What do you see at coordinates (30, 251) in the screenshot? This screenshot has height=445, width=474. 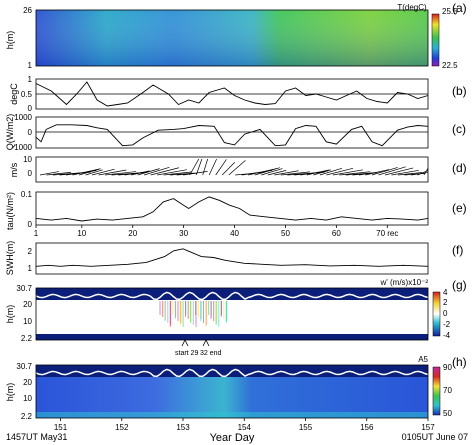 I see `f-ytick-1: 2` at bounding box center [30, 251].